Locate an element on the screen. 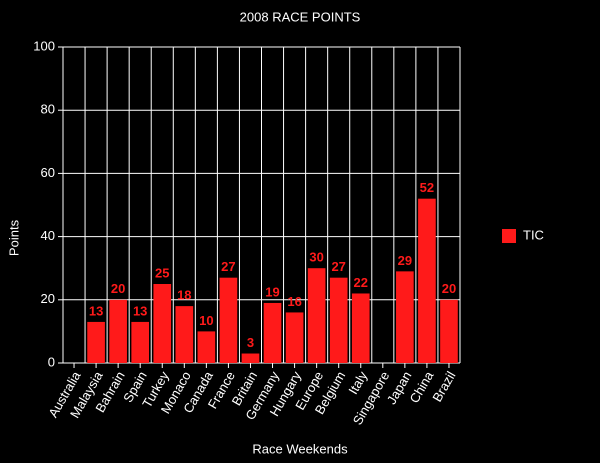 The width and height of the screenshot is (600, 463). y-tick-label: 100 is located at coordinates (44, 45).